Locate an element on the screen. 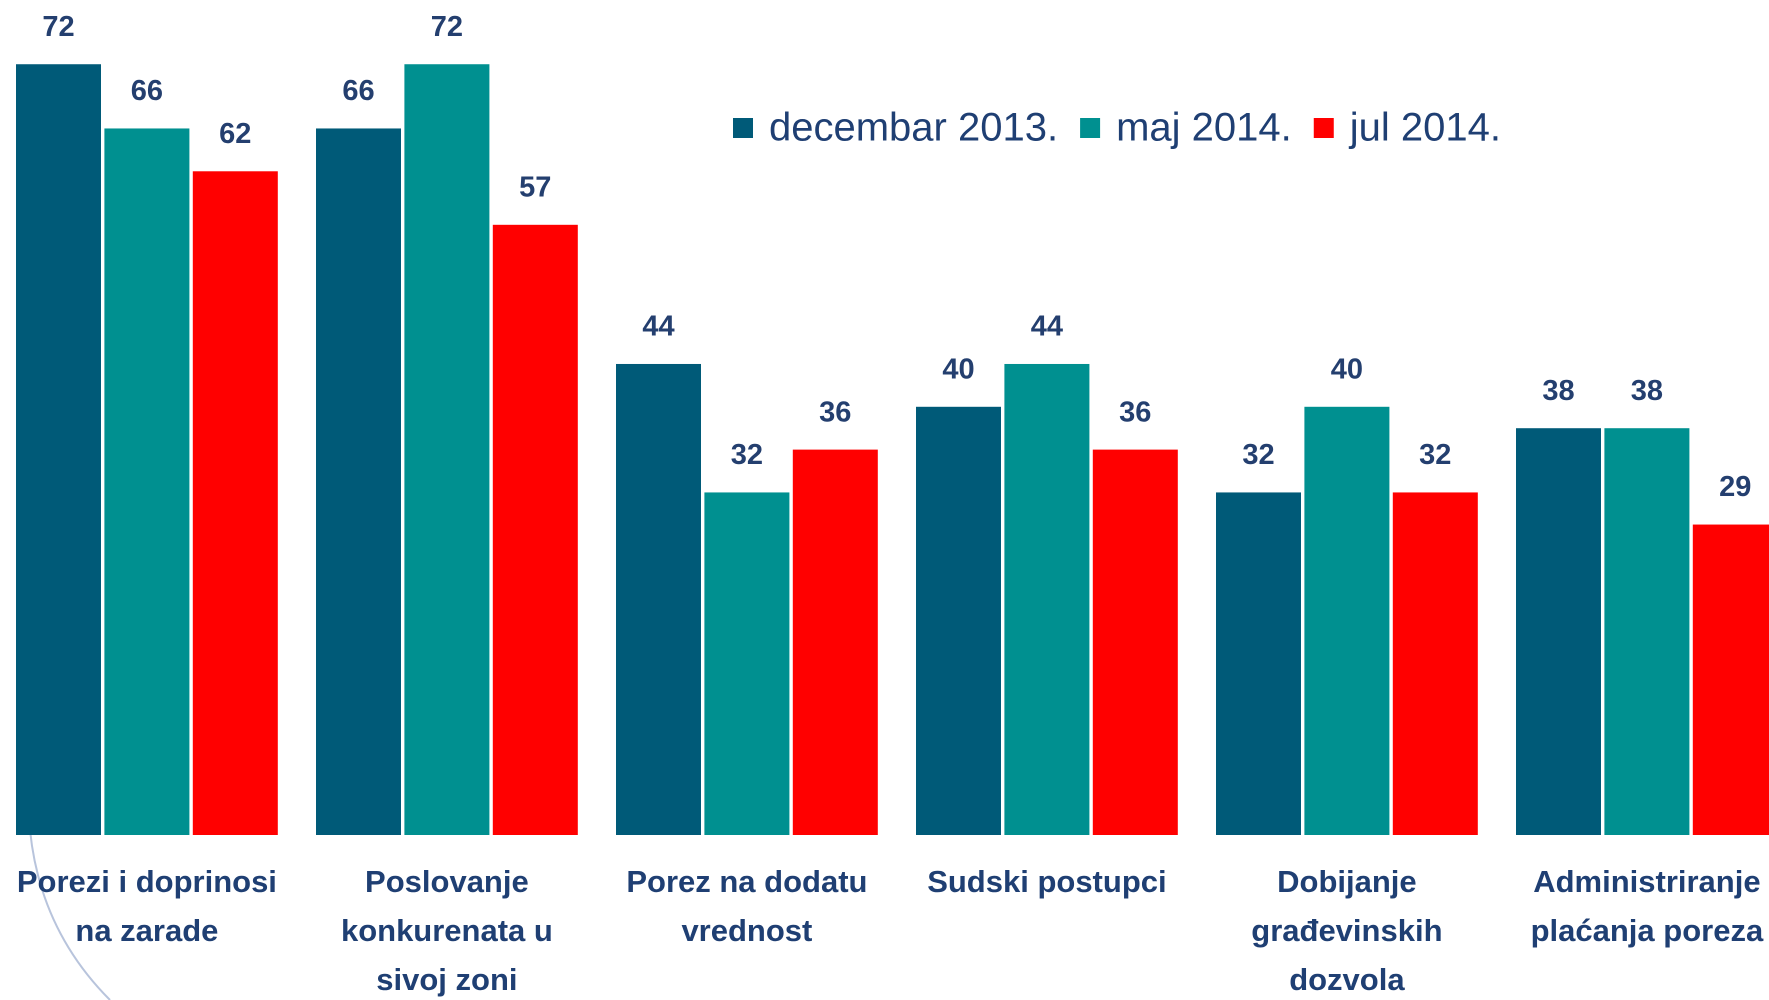 This screenshot has height=1000, width=1769. legend-label: decembar 2013. is located at coordinates (913, 128).